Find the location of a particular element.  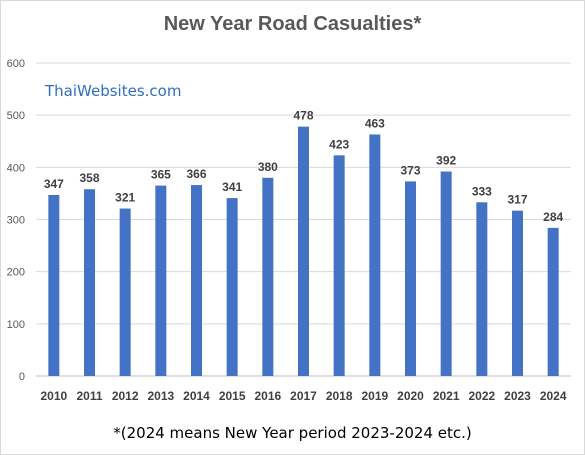

x-tick-label: 2024 is located at coordinates (553, 396).